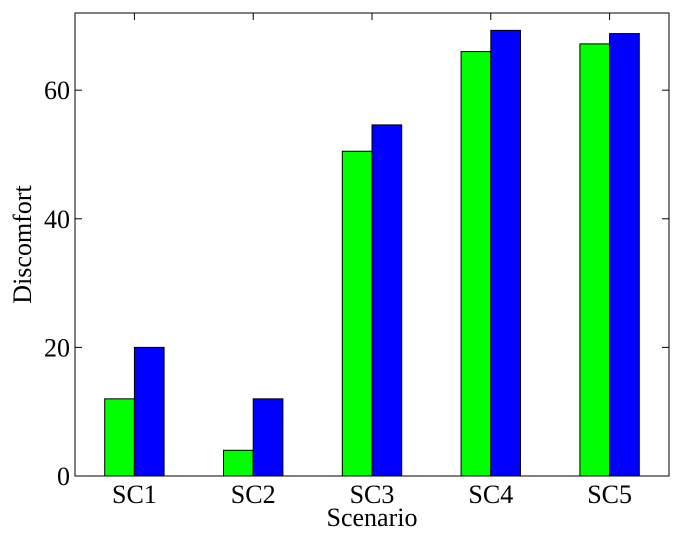  Describe the element at coordinates (253, 494) in the screenshot. I see `x-tick-label: SC2` at that location.